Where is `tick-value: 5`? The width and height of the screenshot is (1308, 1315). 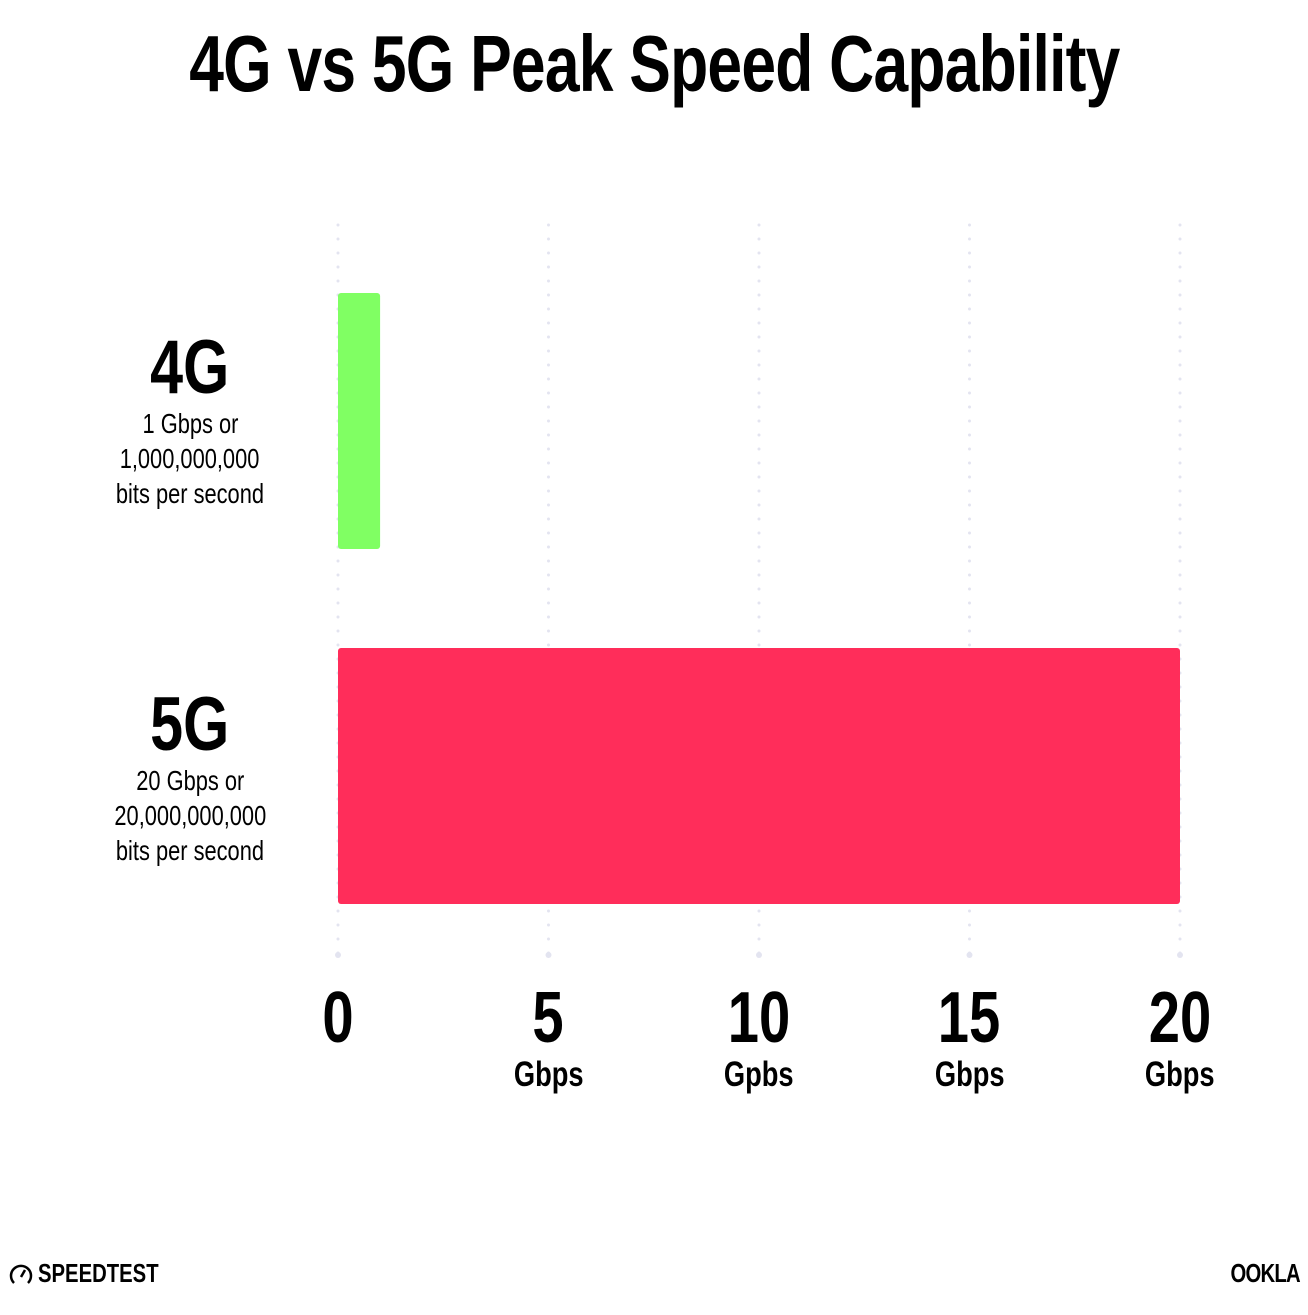 tick-value: 5 is located at coordinates (548, 1018).